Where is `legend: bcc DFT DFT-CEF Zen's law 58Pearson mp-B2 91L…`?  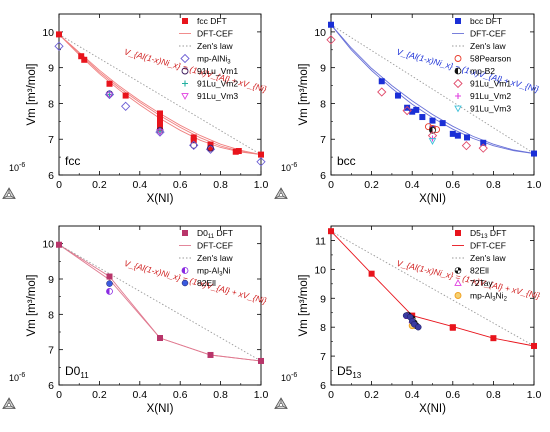
legend: bcc DFT DFT-CEF Zen's law 58Pearson mp-B2 91L… is located at coordinates (481, 65).